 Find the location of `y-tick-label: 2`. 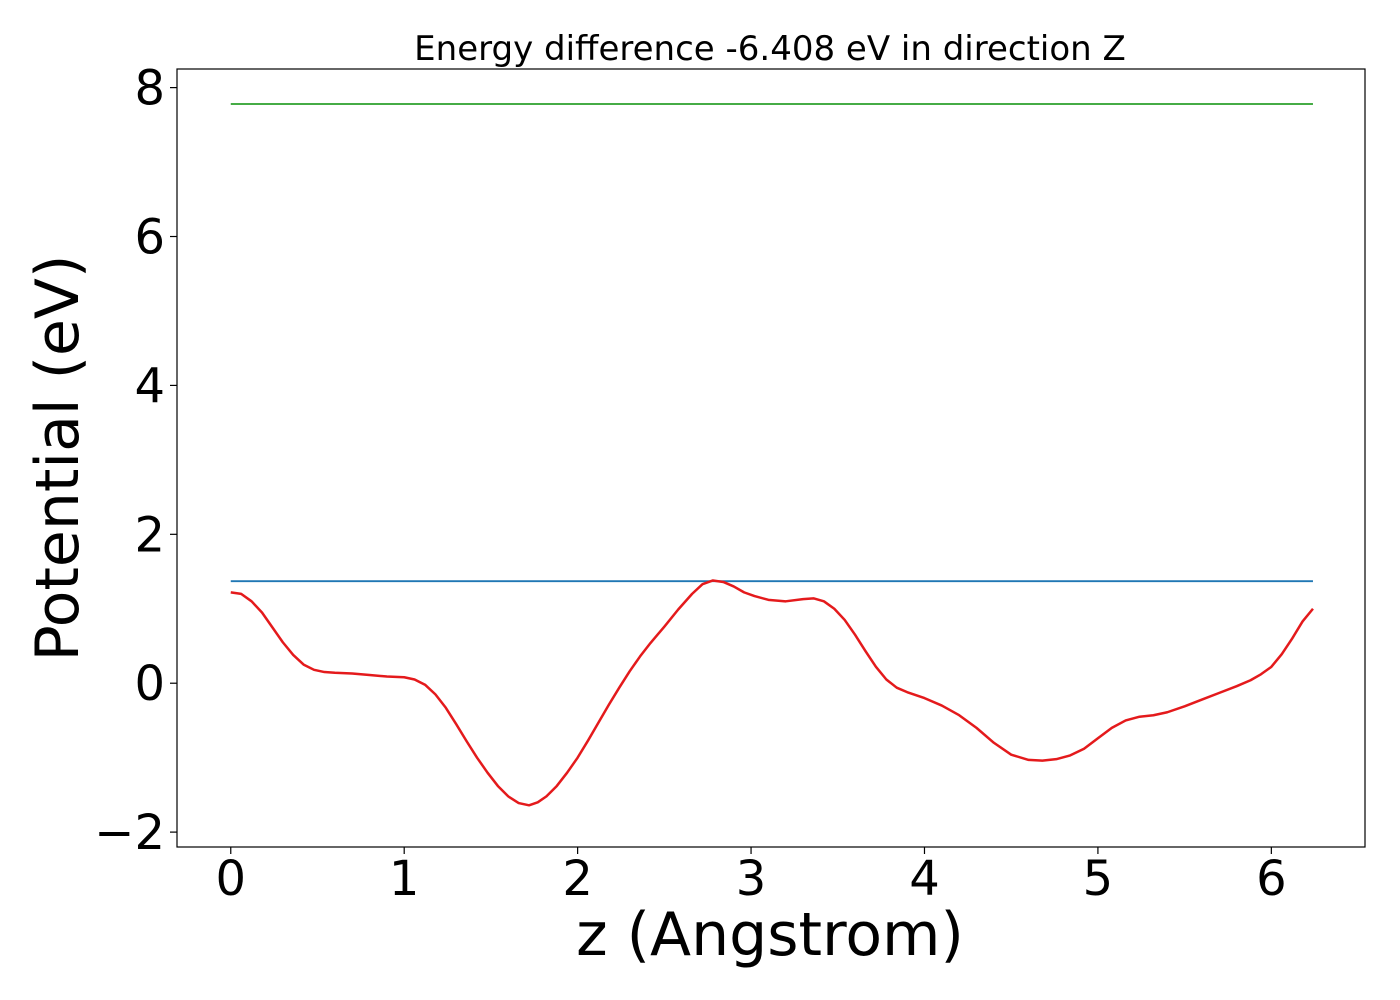

y-tick-label: 2 is located at coordinates (149, 535).